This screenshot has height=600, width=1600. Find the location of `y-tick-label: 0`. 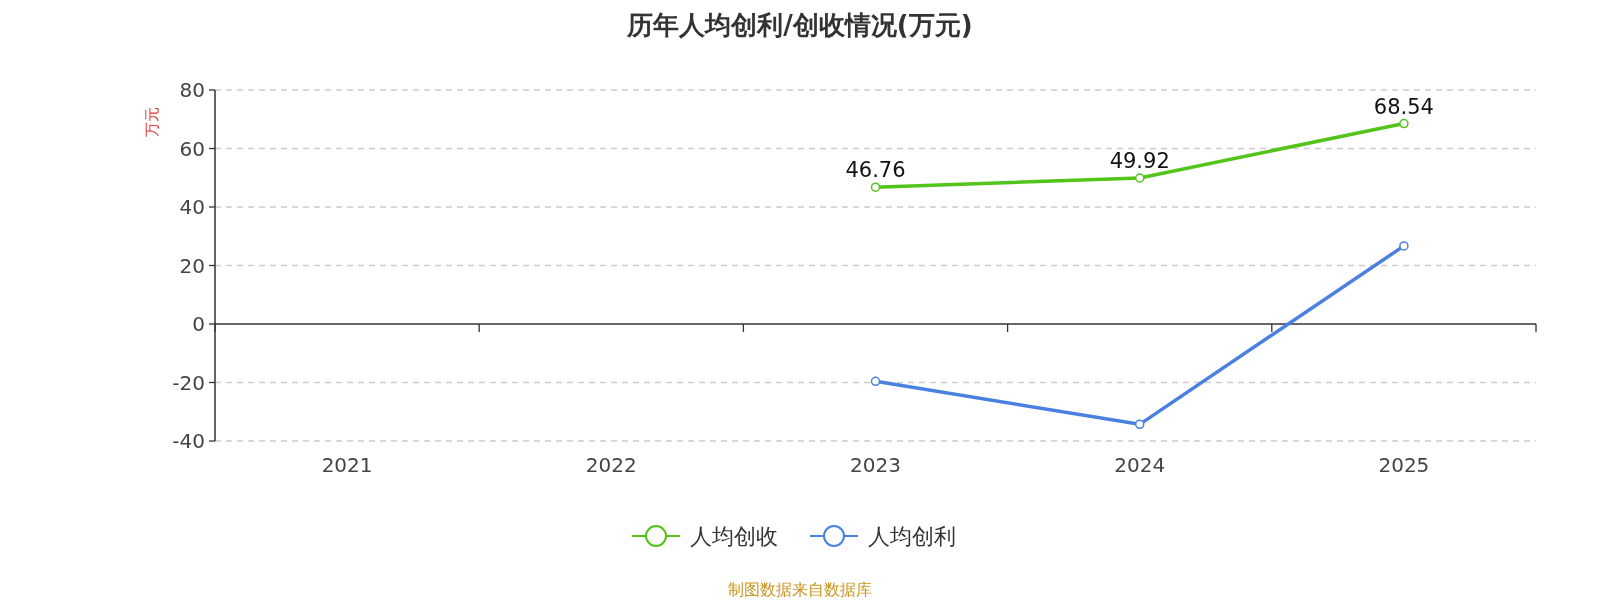

y-tick-label: 0 is located at coordinates (198, 324).